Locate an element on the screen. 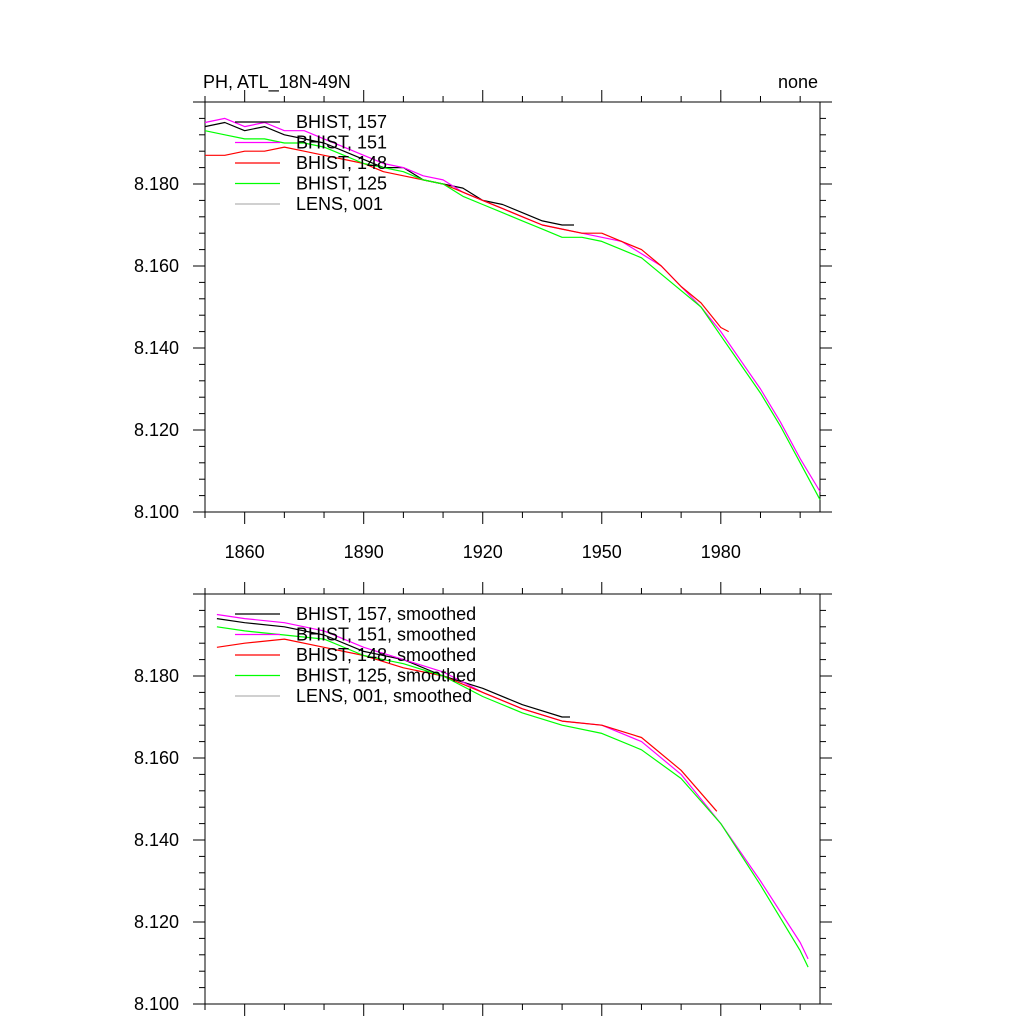 This screenshot has width=1024, height=1024. legend-label-4: BHIST, 125 is located at coordinates (341, 184).